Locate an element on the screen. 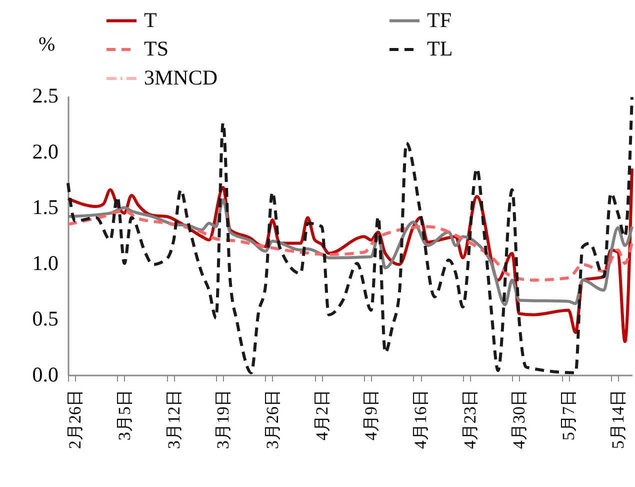  x-tick-label: 4月9日 is located at coordinates (371, 415).